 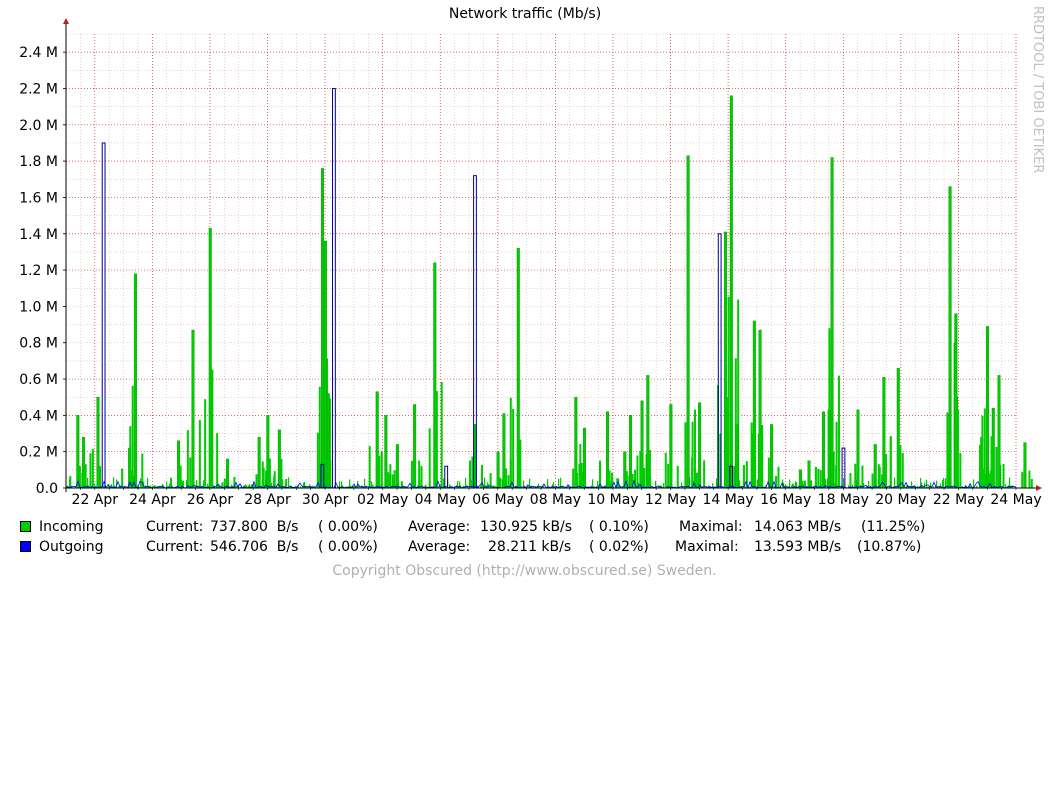 I want to click on x-tick-label: 22 May, so click(x=958, y=500).